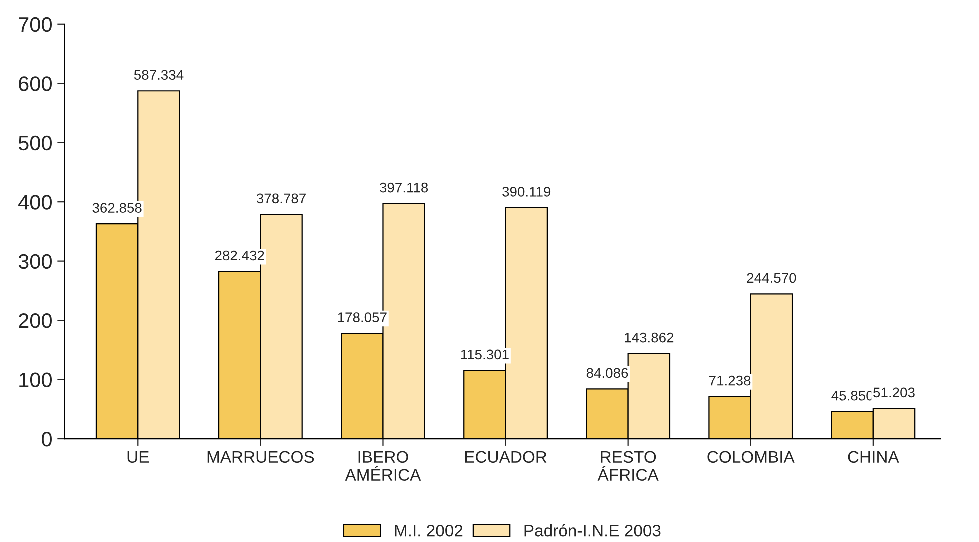 The width and height of the screenshot is (979, 542). What do you see at coordinates (239, 255) in the screenshot?
I see `data-label: 282.432` at bounding box center [239, 255].